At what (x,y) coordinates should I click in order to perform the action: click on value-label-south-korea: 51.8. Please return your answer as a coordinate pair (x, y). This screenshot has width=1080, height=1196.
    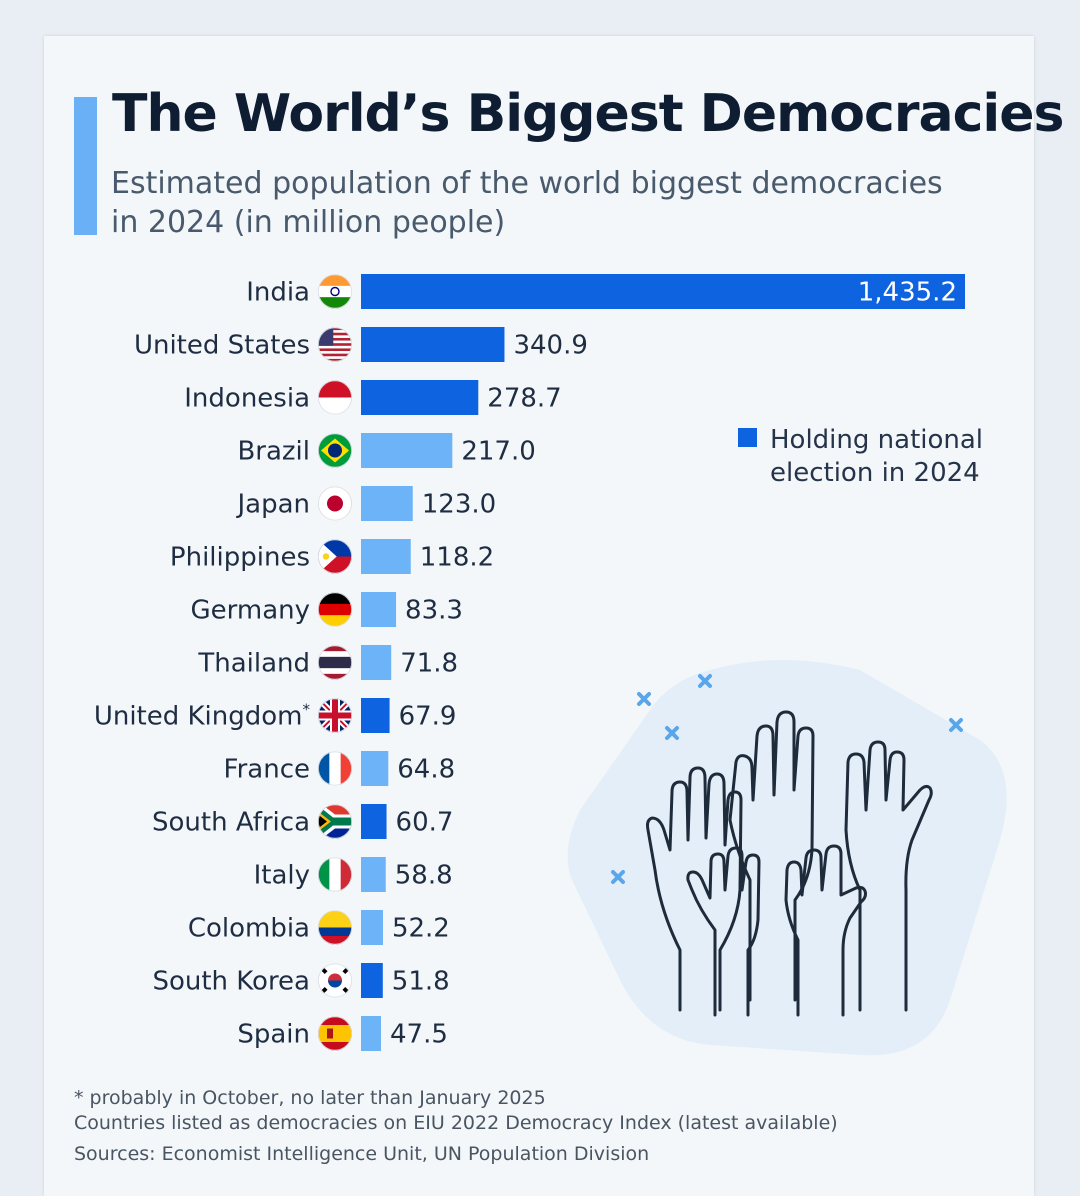
    Looking at the image, I should click on (421, 982).